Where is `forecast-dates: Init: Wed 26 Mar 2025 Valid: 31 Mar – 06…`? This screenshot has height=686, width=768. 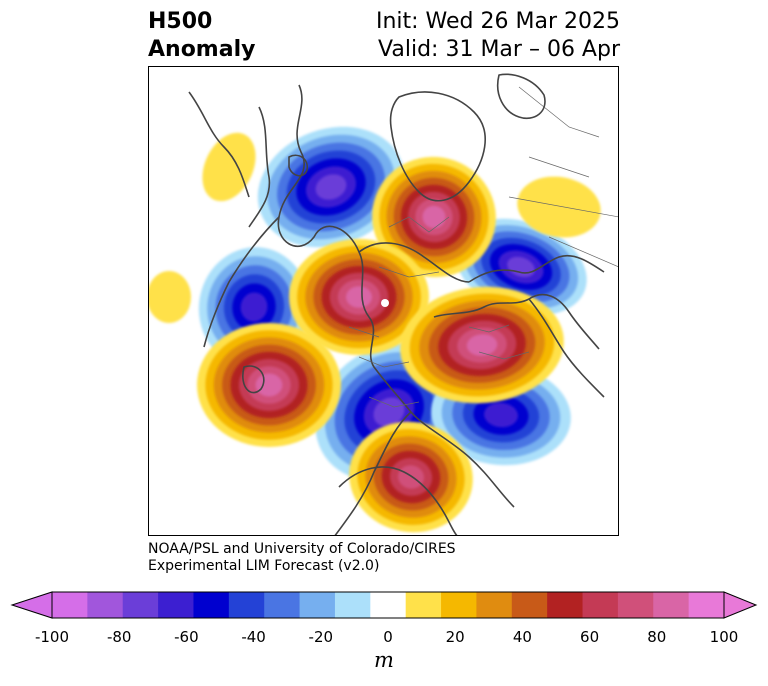 forecast-dates: Init: Wed 26 Mar 2025 Valid: 31 Mar – 06… is located at coordinates (498, 36).